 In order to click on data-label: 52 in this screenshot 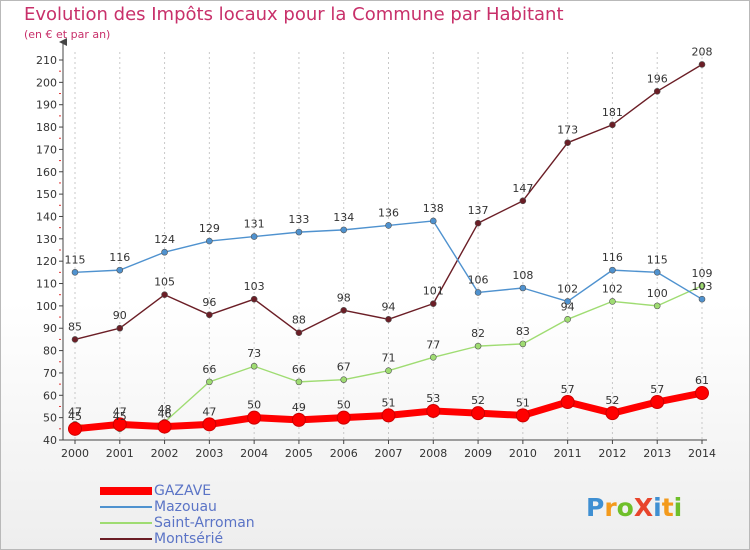, I will do `click(478, 400)`.